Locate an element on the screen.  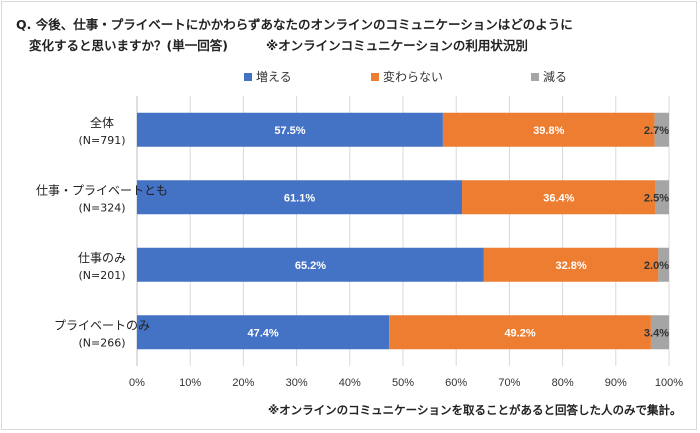
legend-item-increase: 増える is located at coordinates (268, 76).